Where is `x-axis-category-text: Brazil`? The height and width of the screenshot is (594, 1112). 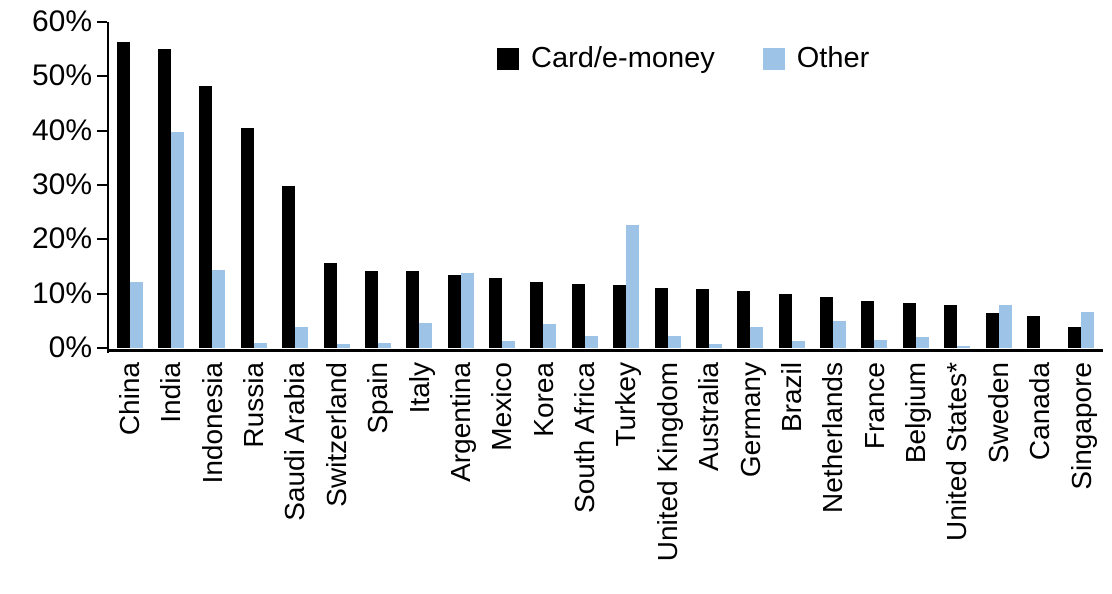 x-axis-category-text: Brazil is located at coordinates (791, 397).